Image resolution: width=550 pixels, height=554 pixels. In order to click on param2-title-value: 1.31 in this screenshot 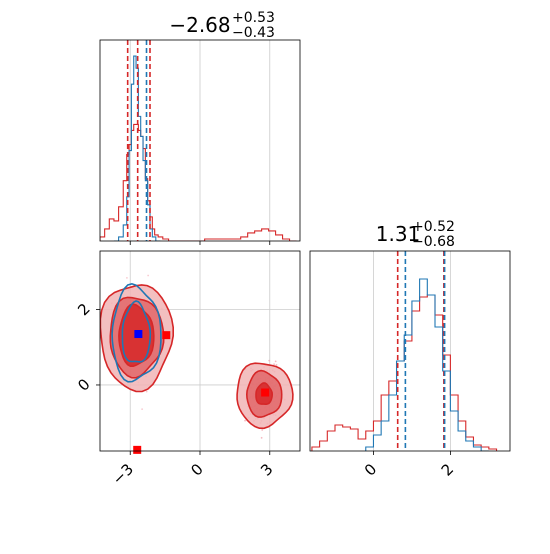, I will do `click(398, 234)`.